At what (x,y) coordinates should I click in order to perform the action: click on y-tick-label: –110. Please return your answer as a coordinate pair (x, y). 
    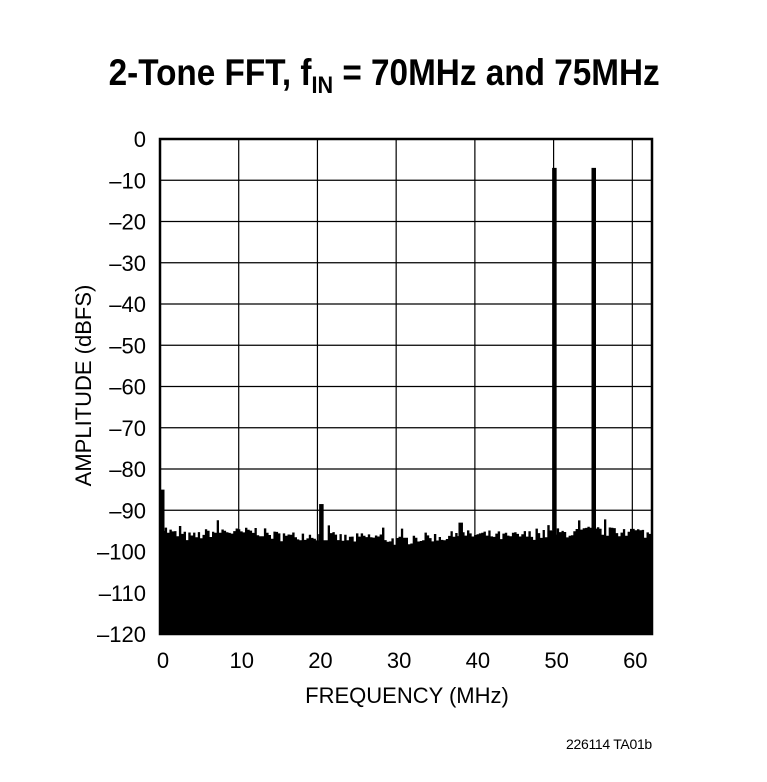
    Looking at the image, I should click on (122, 593).